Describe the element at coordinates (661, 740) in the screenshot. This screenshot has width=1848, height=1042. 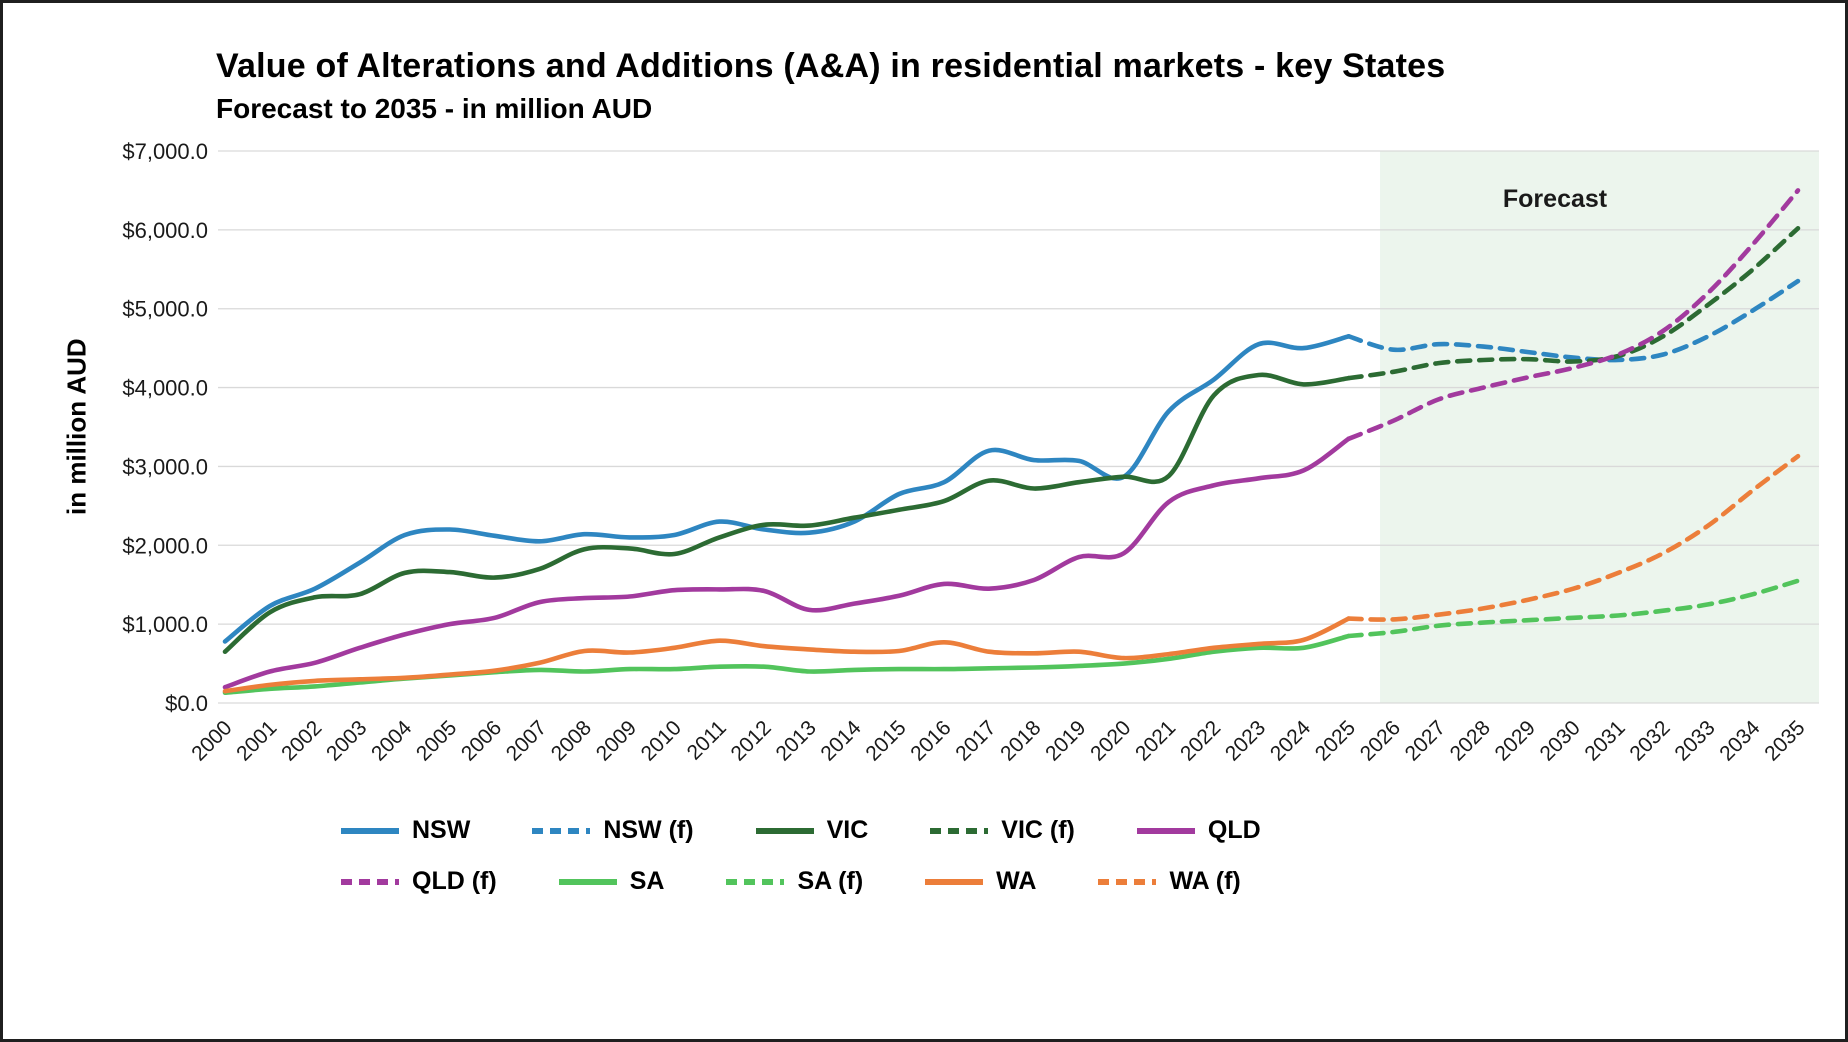
I see `x-tick-label: 2010` at that location.